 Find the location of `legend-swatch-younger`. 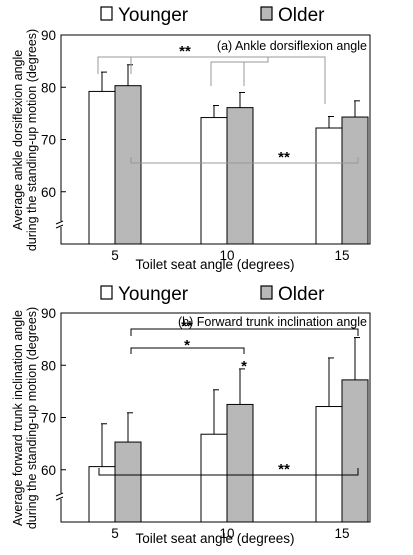

legend-swatch-younger is located at coordinates (106, 13).